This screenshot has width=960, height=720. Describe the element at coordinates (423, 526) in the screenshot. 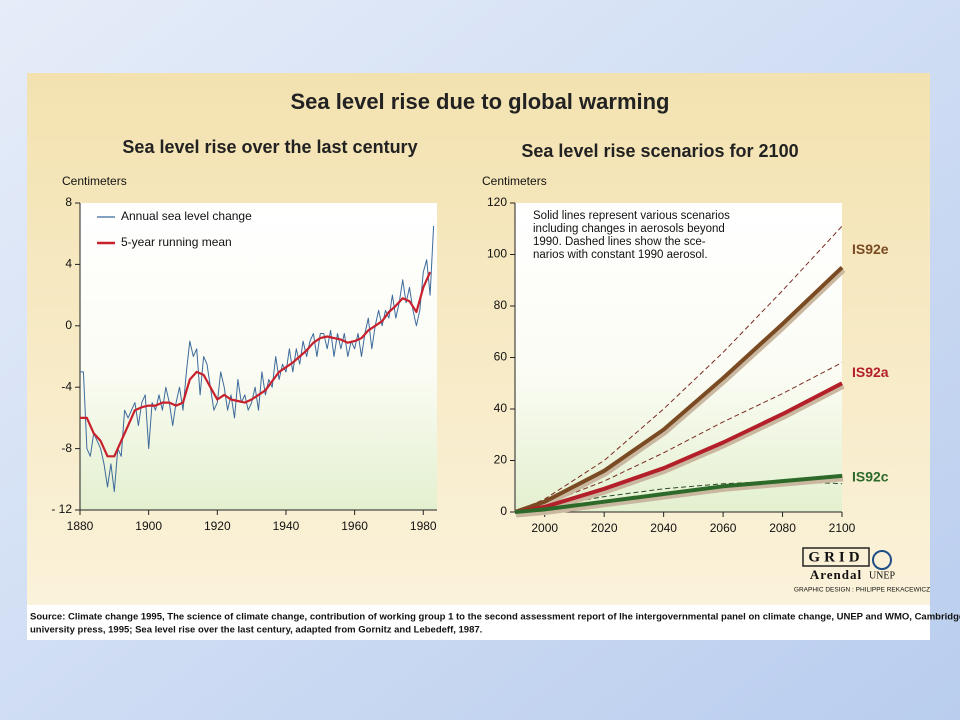

I see `x-tick-label: 1980` at that location.